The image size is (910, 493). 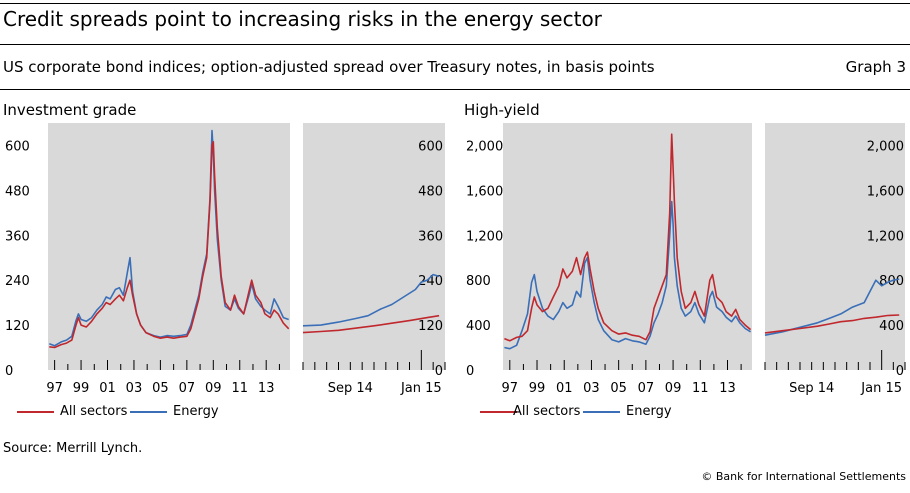 What do you see at coordinates (803, 476) in the screenshot?
I see `copyright-note: © Bank for International Settlements` at bounding box center [803, 476].